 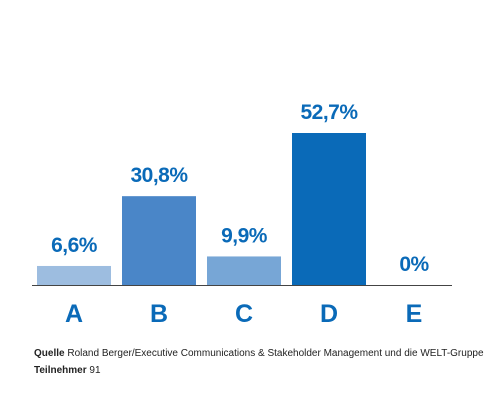 What do you see at coordinates (159, 175) in the screenshot?
I see `value-label: 30,8%` at bounding box center [159, 175].